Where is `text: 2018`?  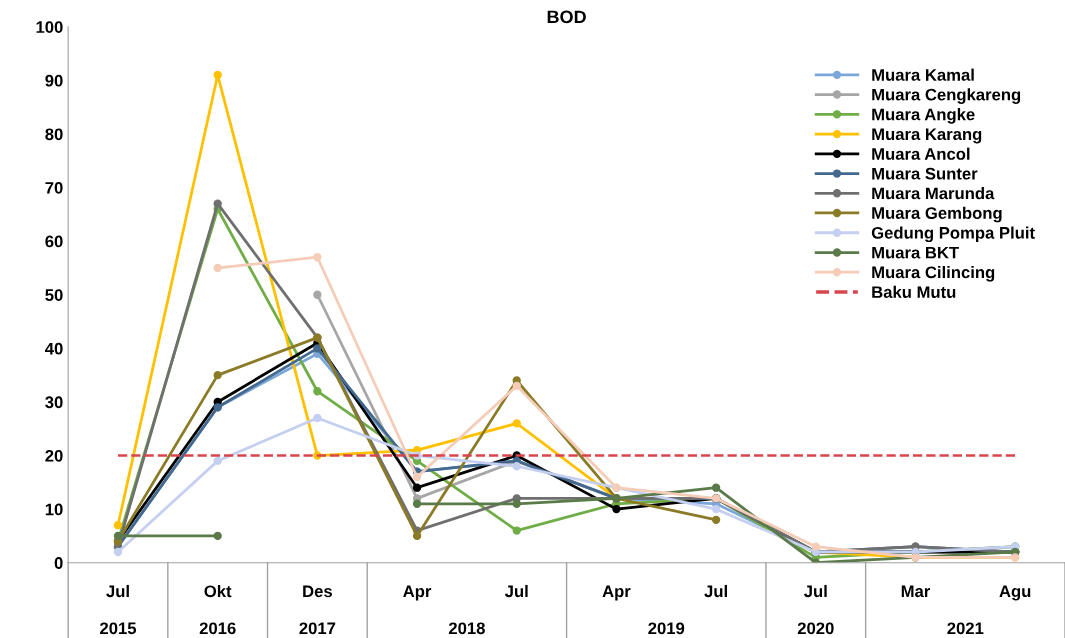 text: 2018 is located at coordinates (466, 628).